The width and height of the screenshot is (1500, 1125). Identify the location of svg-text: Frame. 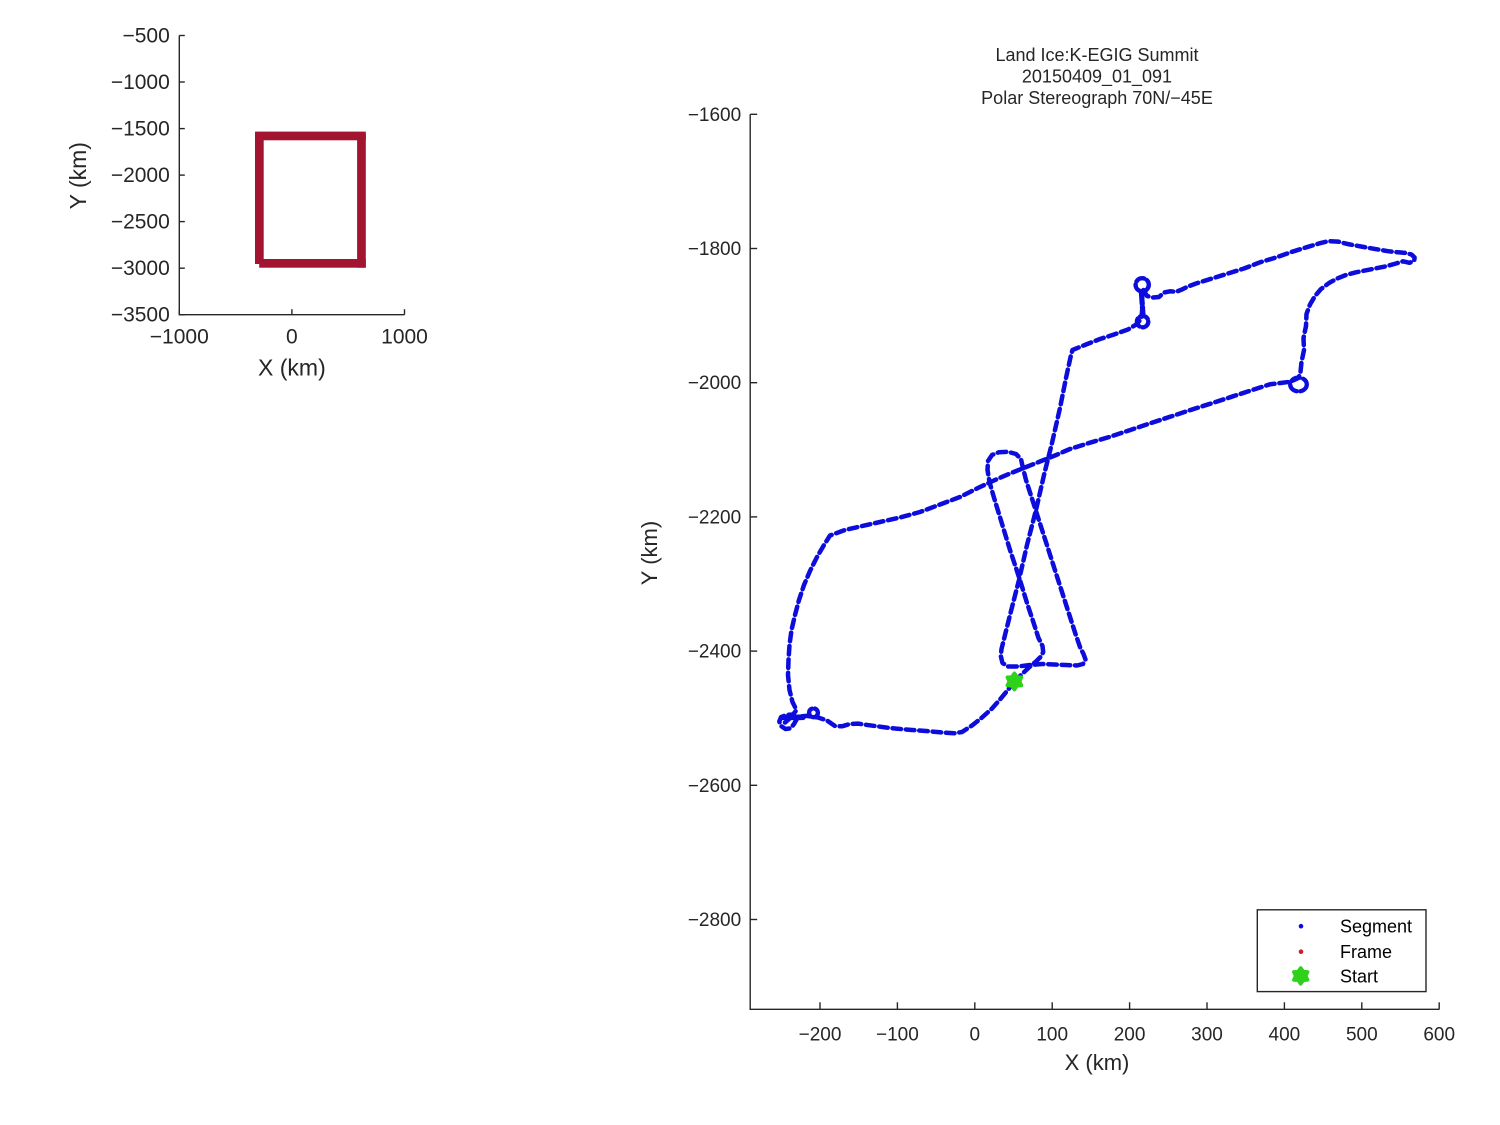
(1366, 952).